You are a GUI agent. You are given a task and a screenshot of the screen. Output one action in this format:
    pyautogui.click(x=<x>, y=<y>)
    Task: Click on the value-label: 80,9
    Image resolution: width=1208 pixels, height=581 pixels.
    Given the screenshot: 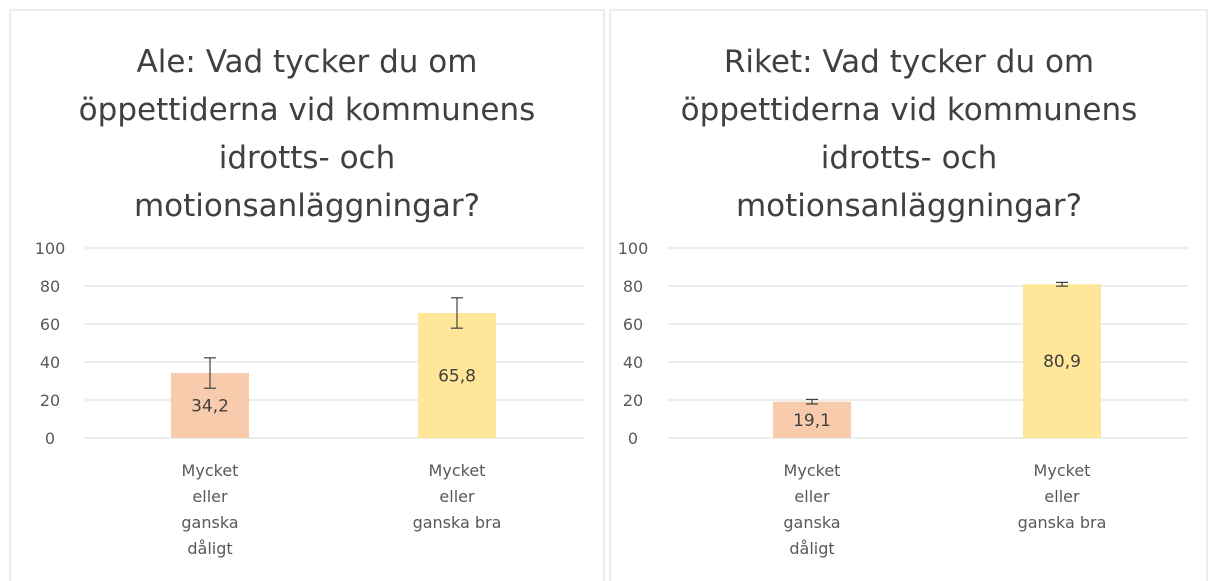 What is the action you would take?
    pyautogui.click(x=1062, y=362)
    